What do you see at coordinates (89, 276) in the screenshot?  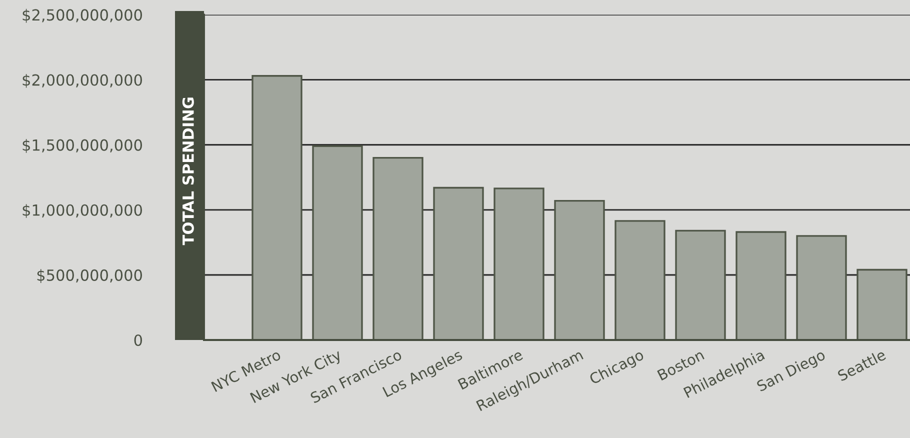 I see `y-tick-label: $500,000,000` at bounding box center [89, 276].